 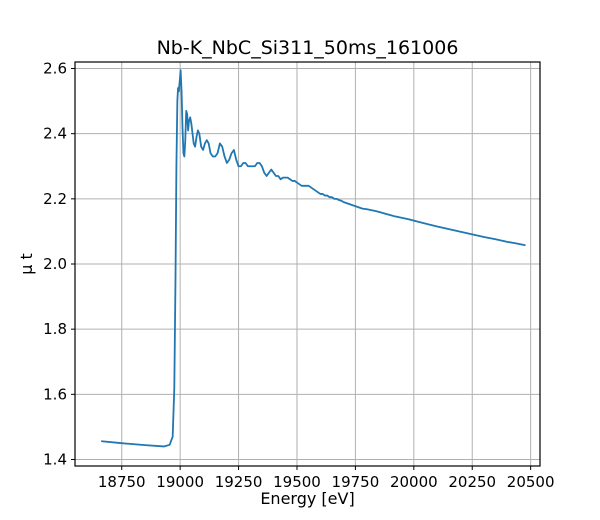 What do you see at coordinates (55, 394) in the screenshot?
I see `y-tick-label: 1.6` at bounding box center [55, 394].